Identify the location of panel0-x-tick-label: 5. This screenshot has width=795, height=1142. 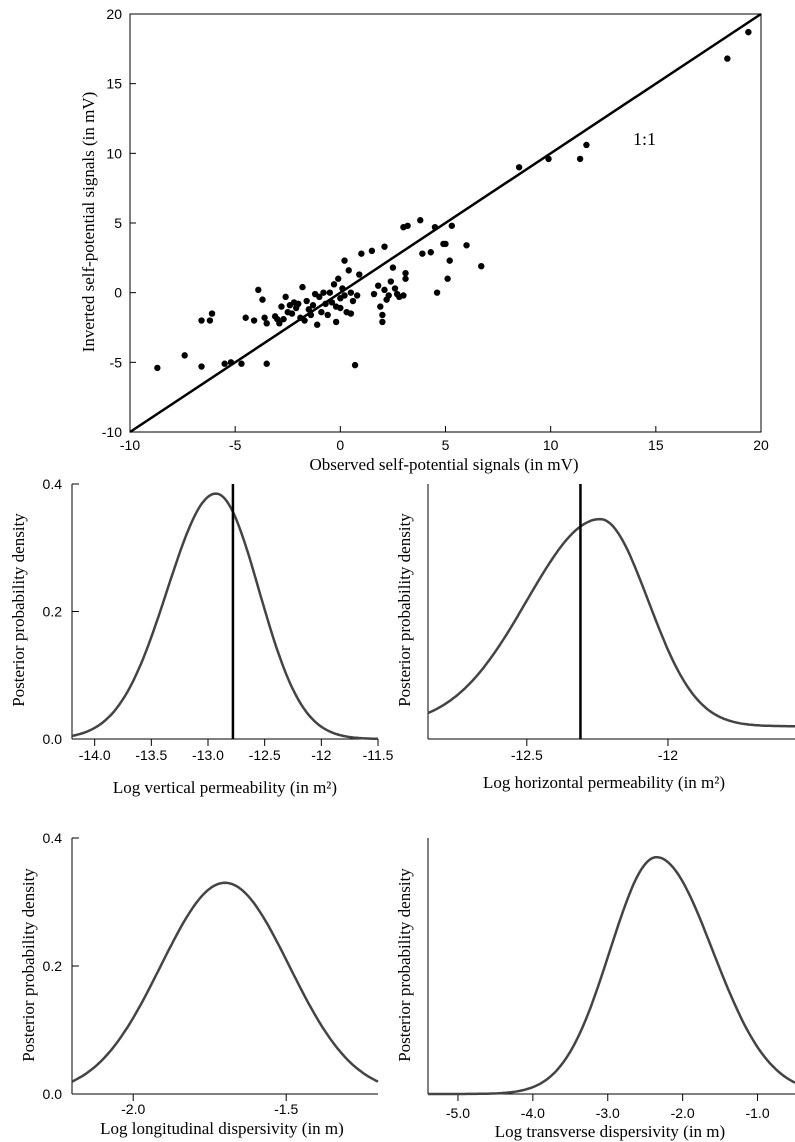
(446, 445).